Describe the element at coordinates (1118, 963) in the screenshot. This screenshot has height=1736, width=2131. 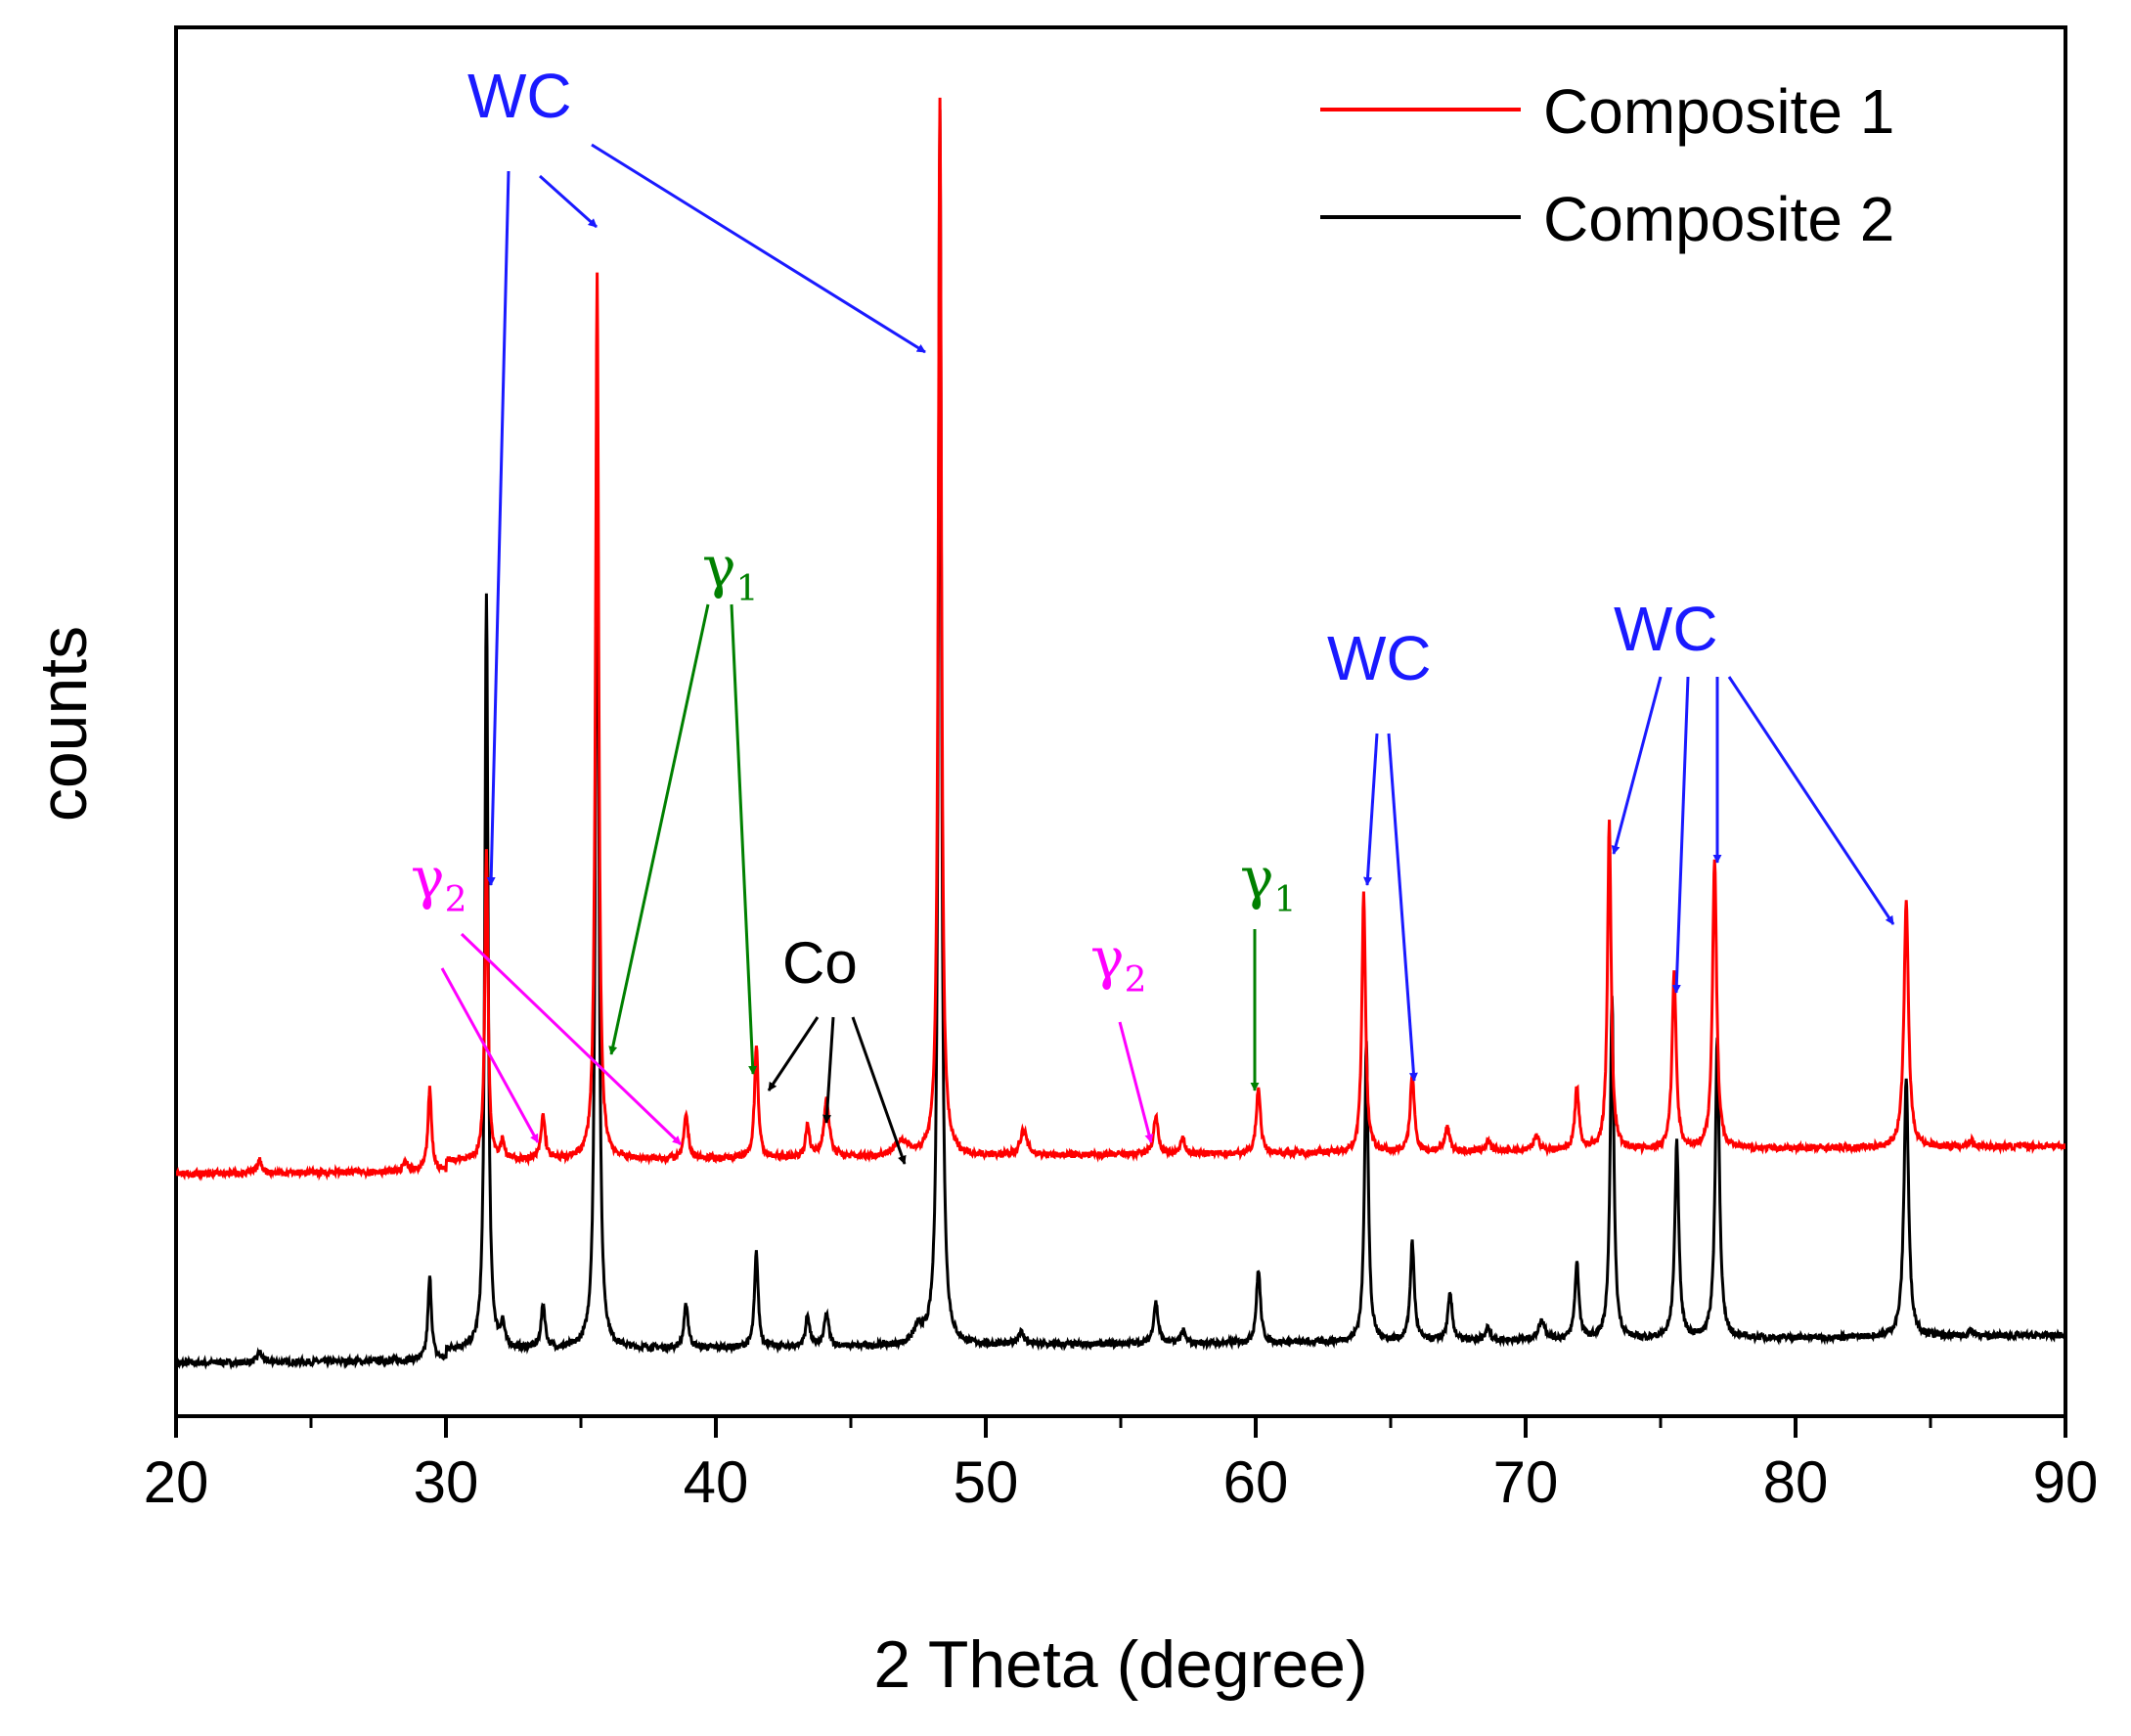
I see `annotation-gamma2-right: γ2` at that location.